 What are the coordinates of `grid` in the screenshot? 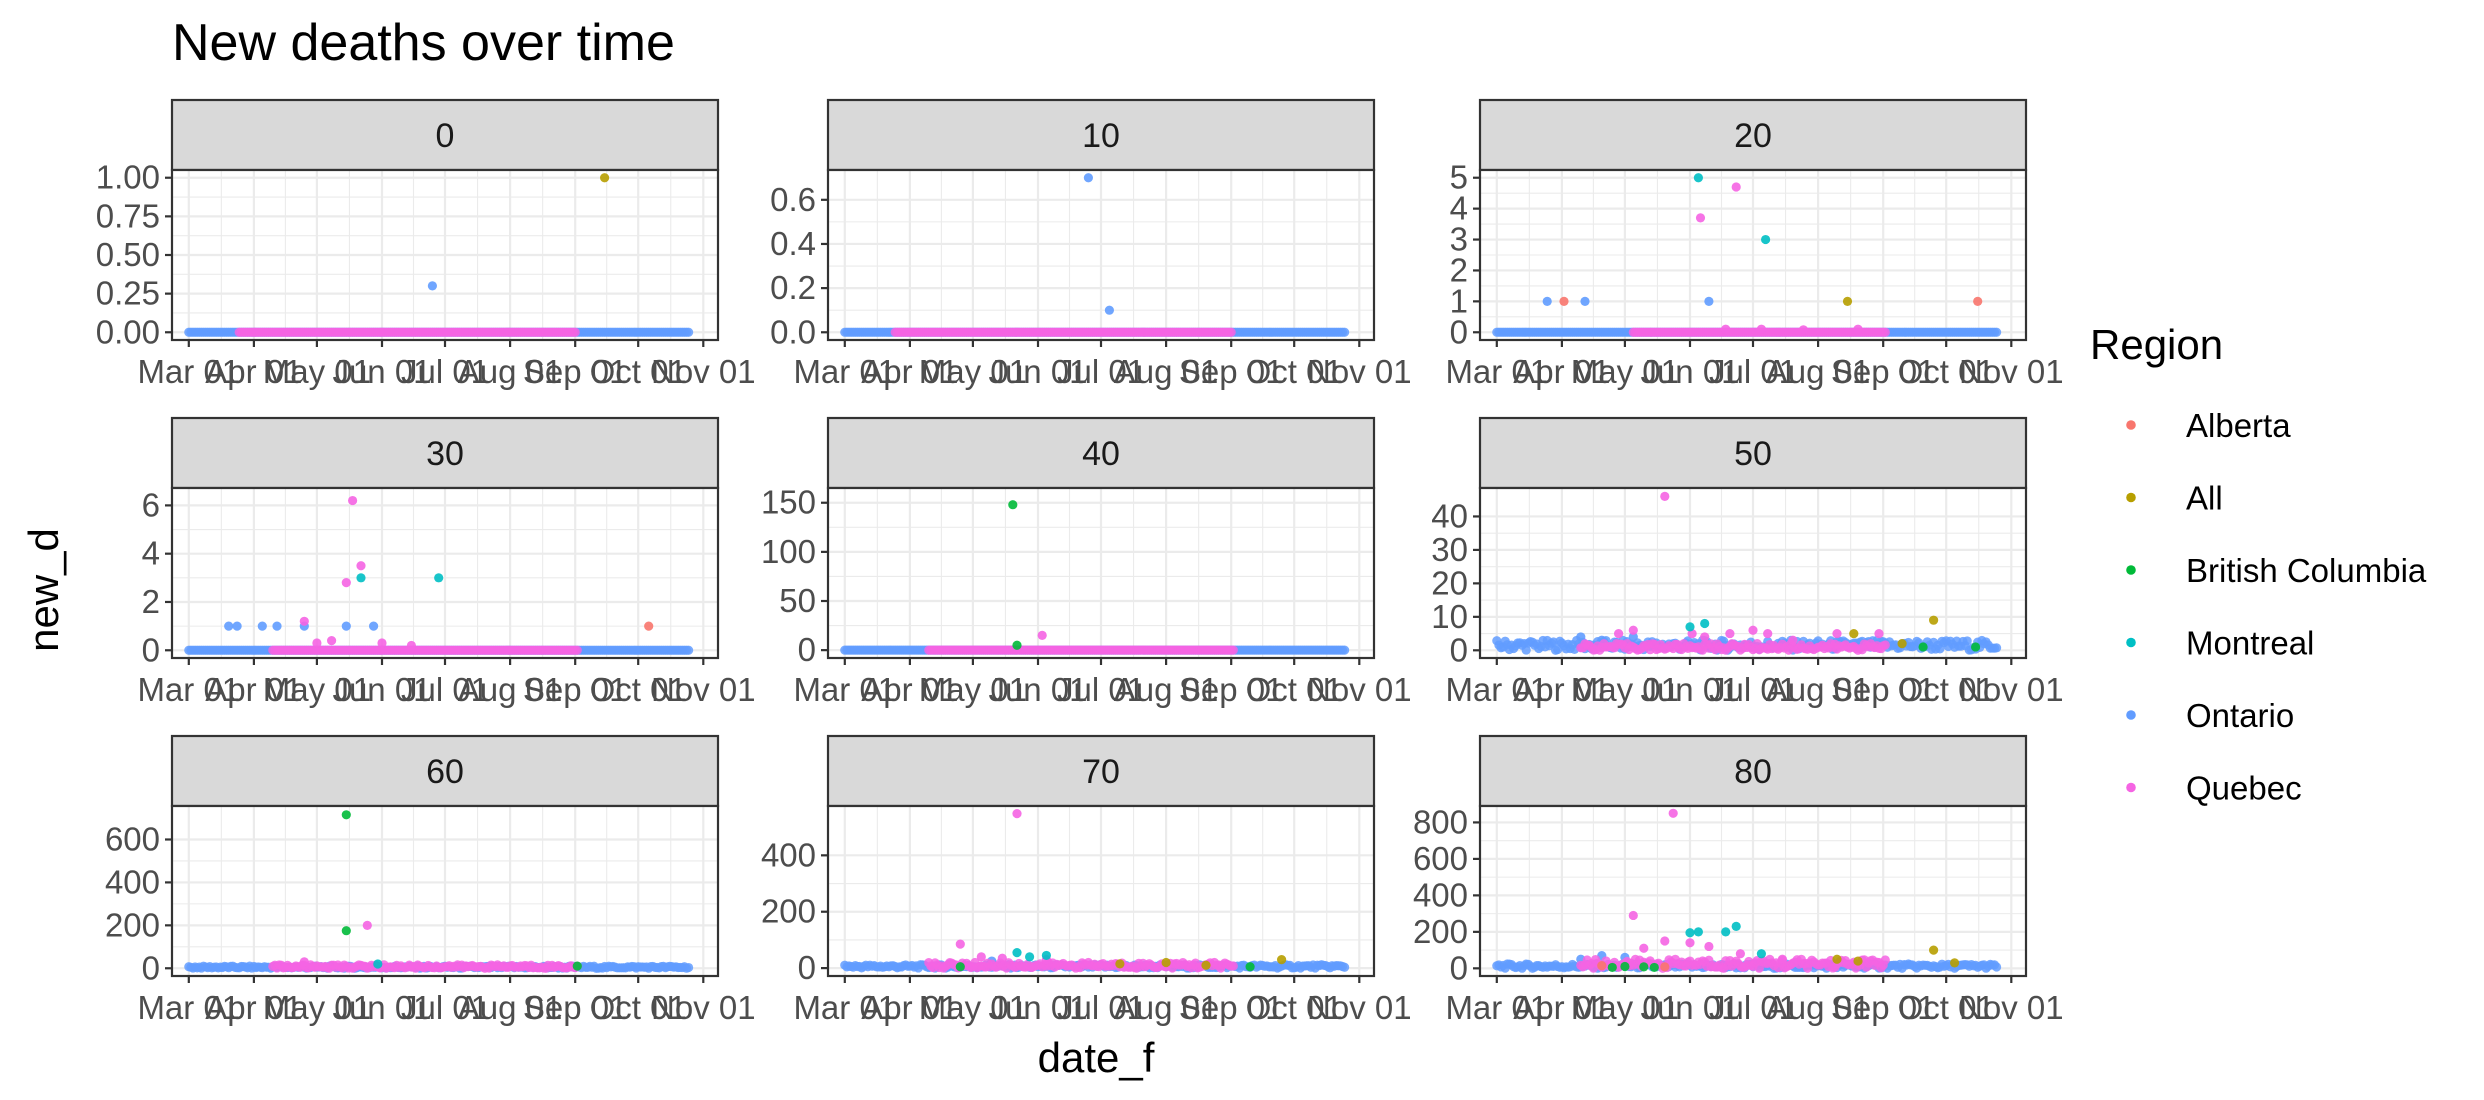 It's located at (445, 891).